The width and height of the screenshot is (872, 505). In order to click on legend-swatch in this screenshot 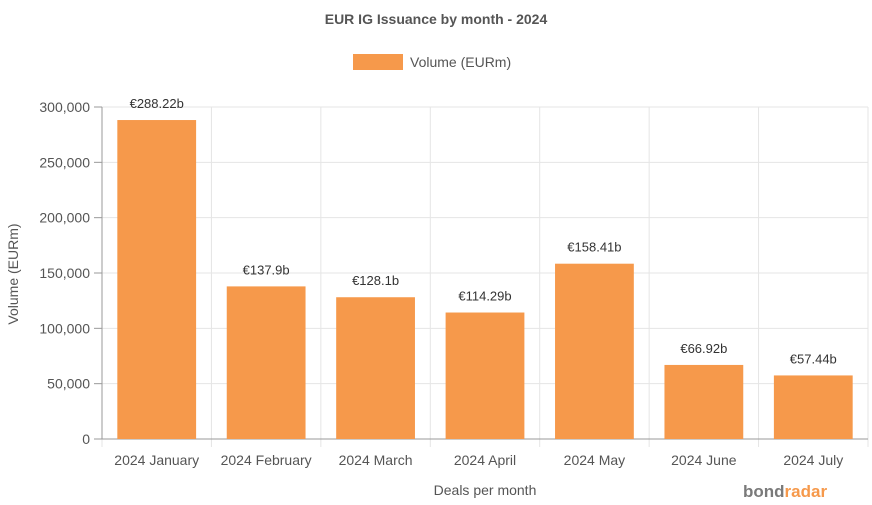, I will do `click(378, 62)`.